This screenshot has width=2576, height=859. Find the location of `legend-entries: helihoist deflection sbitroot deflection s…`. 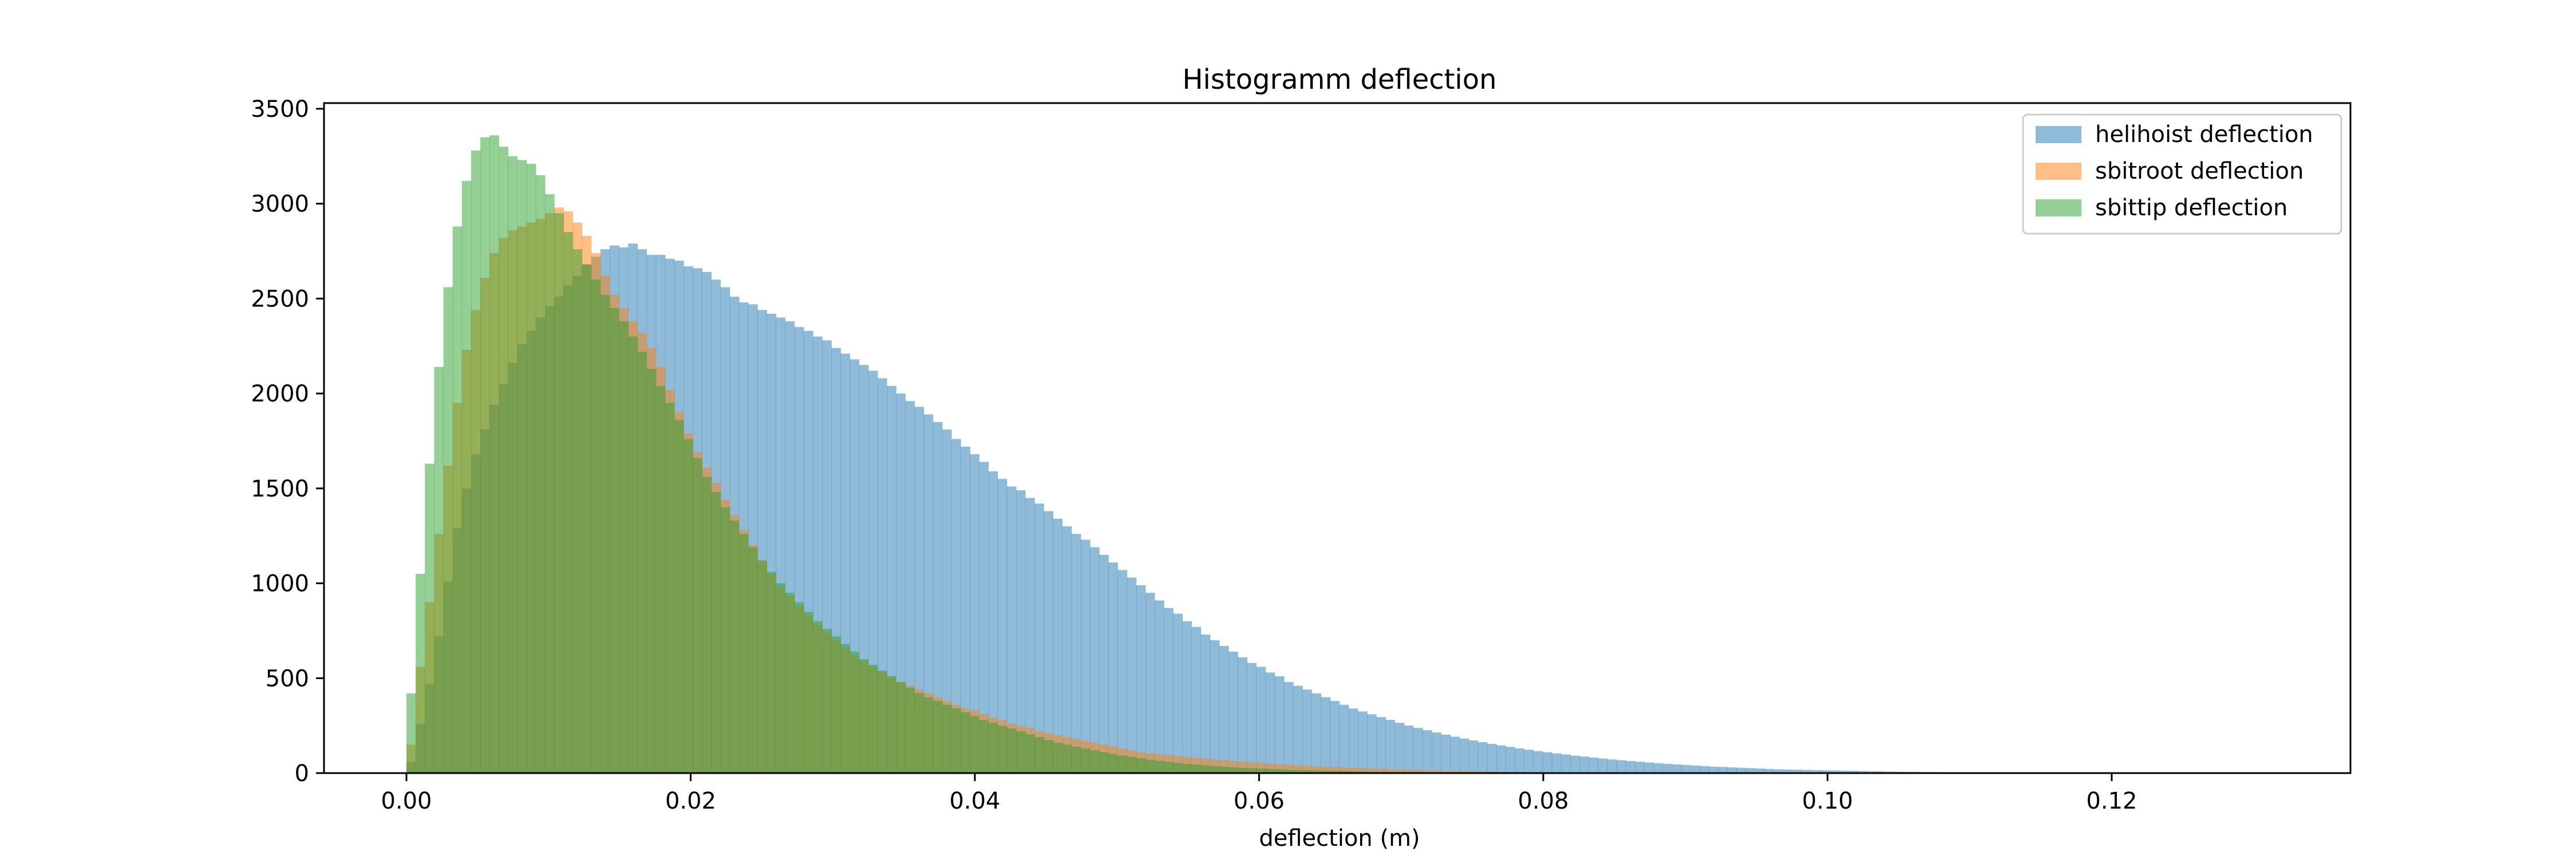

legend-entries: helihoist deflection sbitroot deflection s… is located at coordinates (2174, 171).